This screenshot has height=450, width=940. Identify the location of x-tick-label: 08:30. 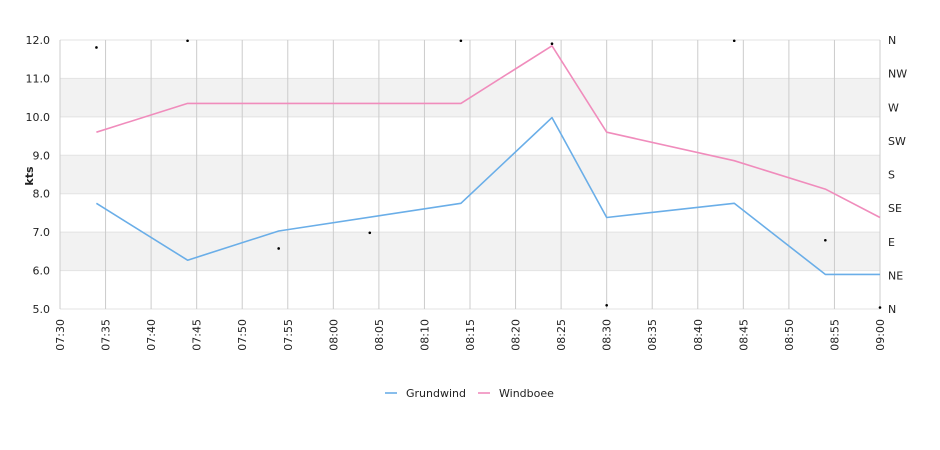
(607, 335).